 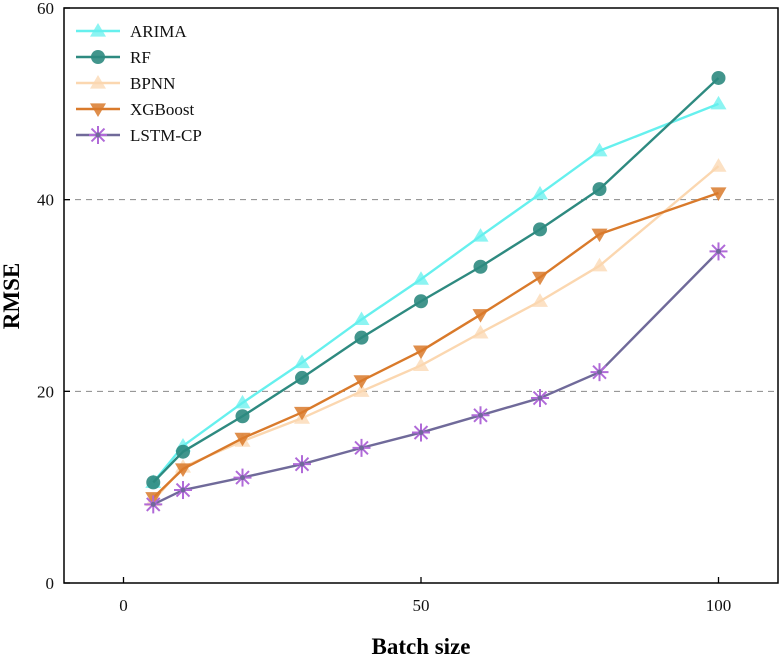 I want to click on y-tick-label-60: 60, so click(x=45, y=9).